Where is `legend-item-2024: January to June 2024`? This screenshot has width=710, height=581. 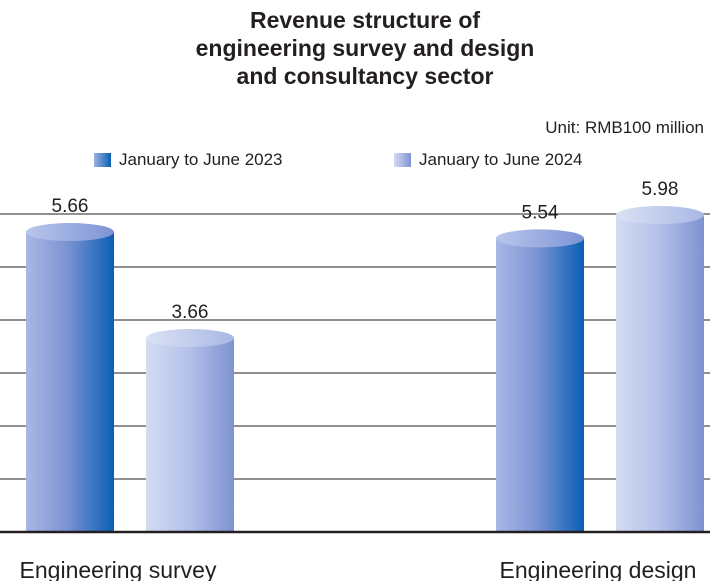 legend-item-2024: January to June 2024 is located at coordinates (488, 160).